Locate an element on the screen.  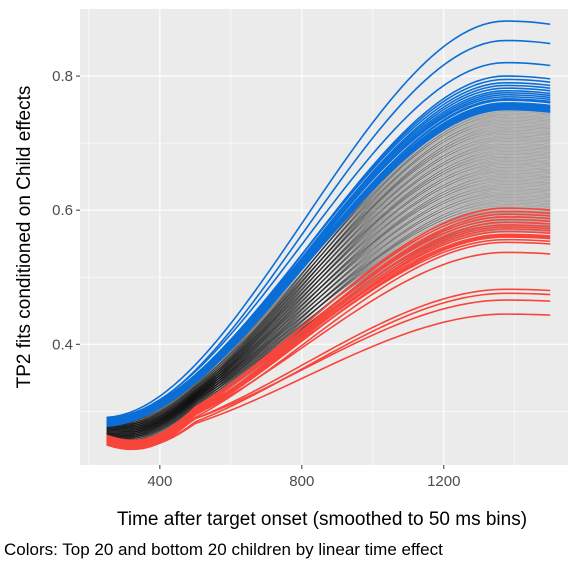
y-axis: 0.4 0.6 0.8 is located at coordinates (66, 210).